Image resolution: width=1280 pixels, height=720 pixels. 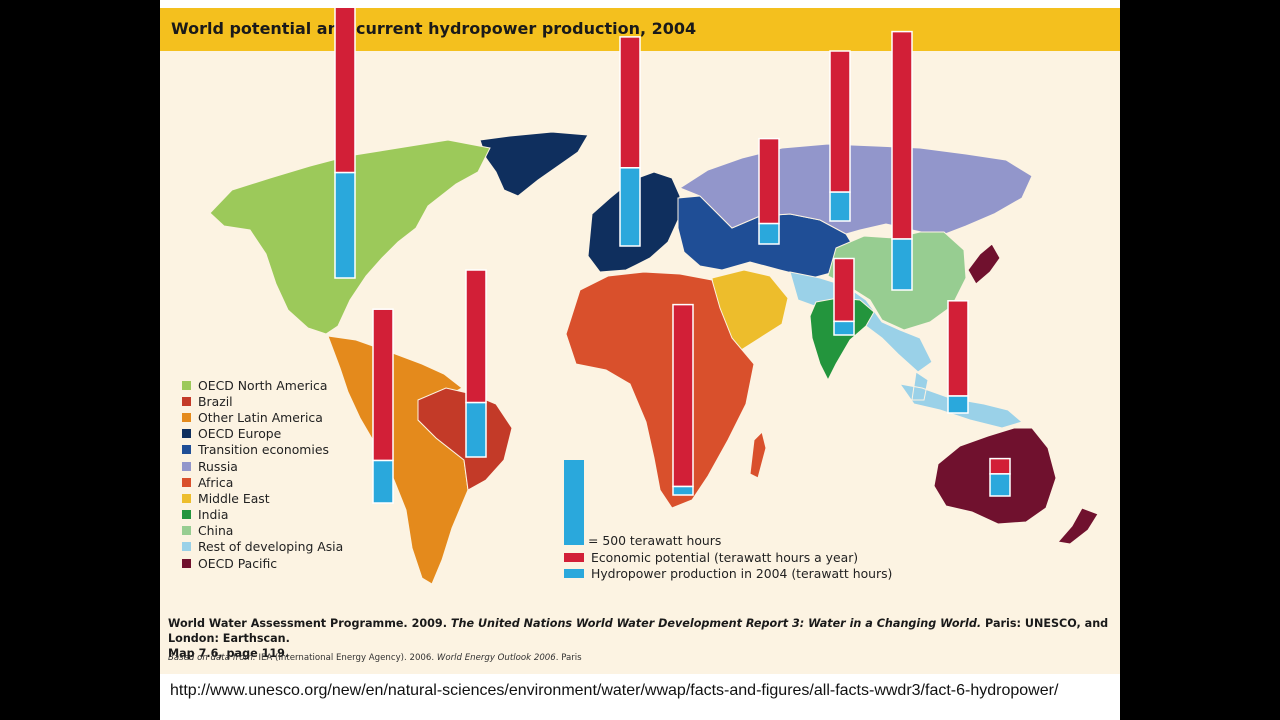 What do you see at coordinates (769, 233) in the screenshot?
I see `bar-production-transition-economies` at bounding box center [769, 233].